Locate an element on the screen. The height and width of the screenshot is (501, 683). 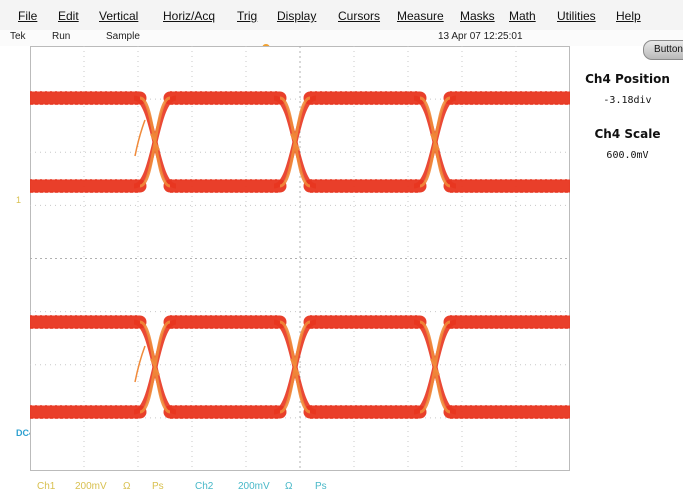
menu-math: Math is located at coordinates (522, 16).